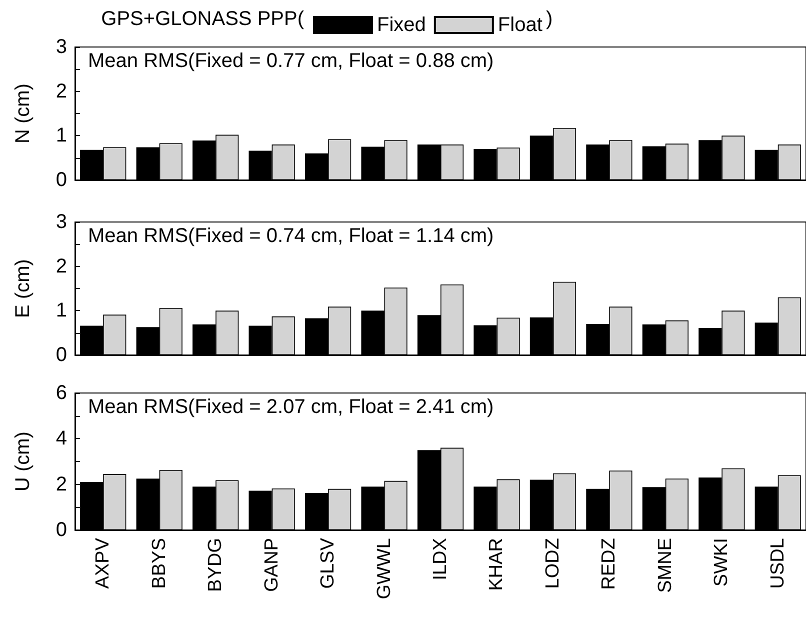  Describe the element at coordinates (401, 25) in the screenshot. I see `legend-label: Fixed` at that location.